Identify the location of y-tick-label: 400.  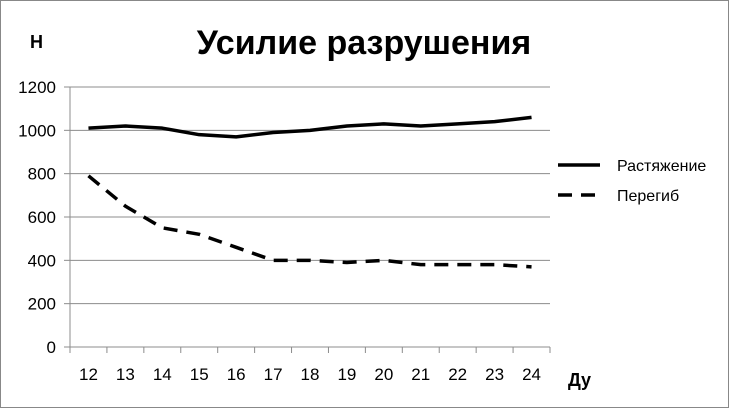
(42, 260).